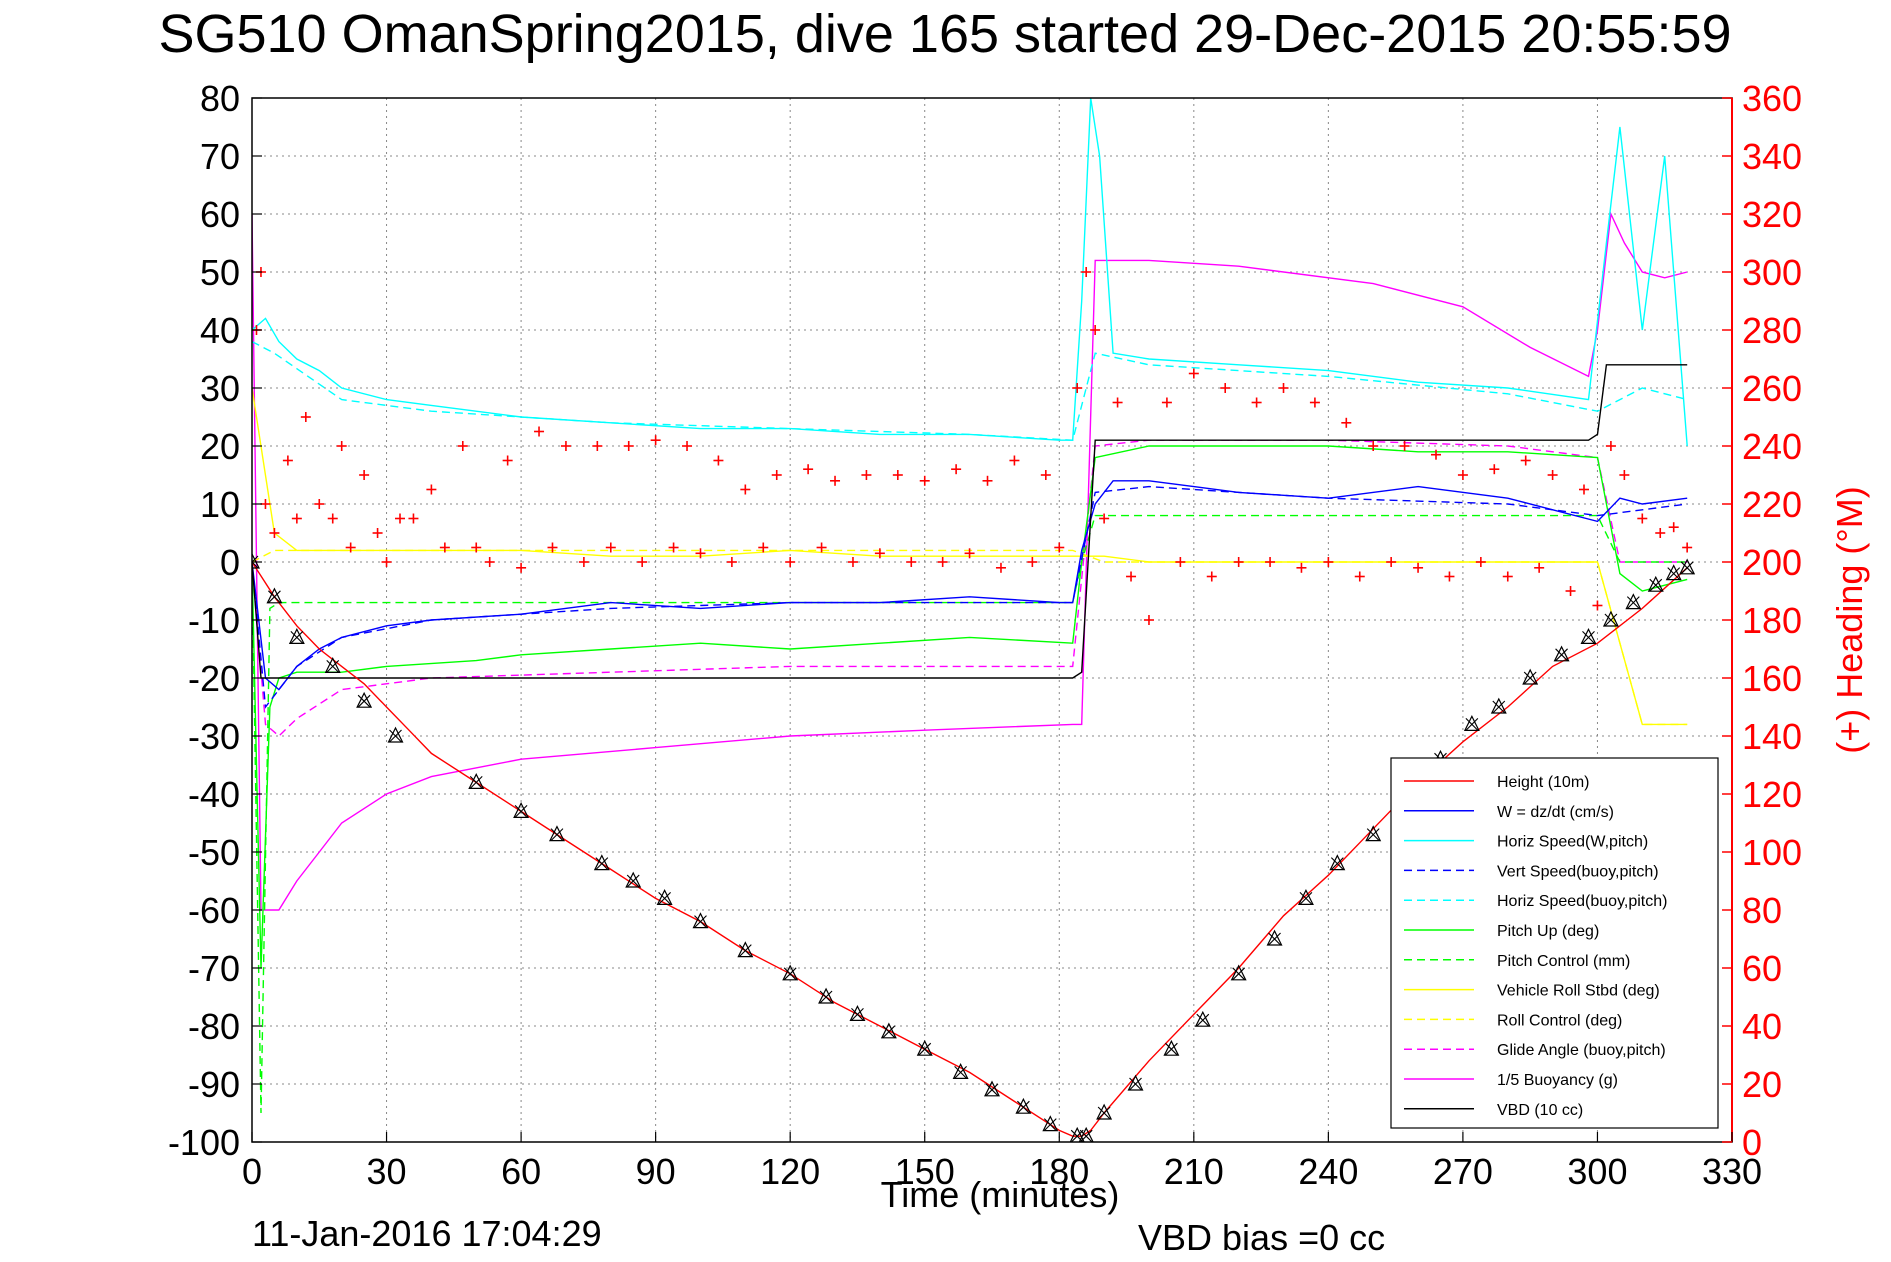  Describe the element at coordinates (1261, 1237) in the screenshot. I see `footer-vbd-bias: VBD bias =0 cc` at that location.